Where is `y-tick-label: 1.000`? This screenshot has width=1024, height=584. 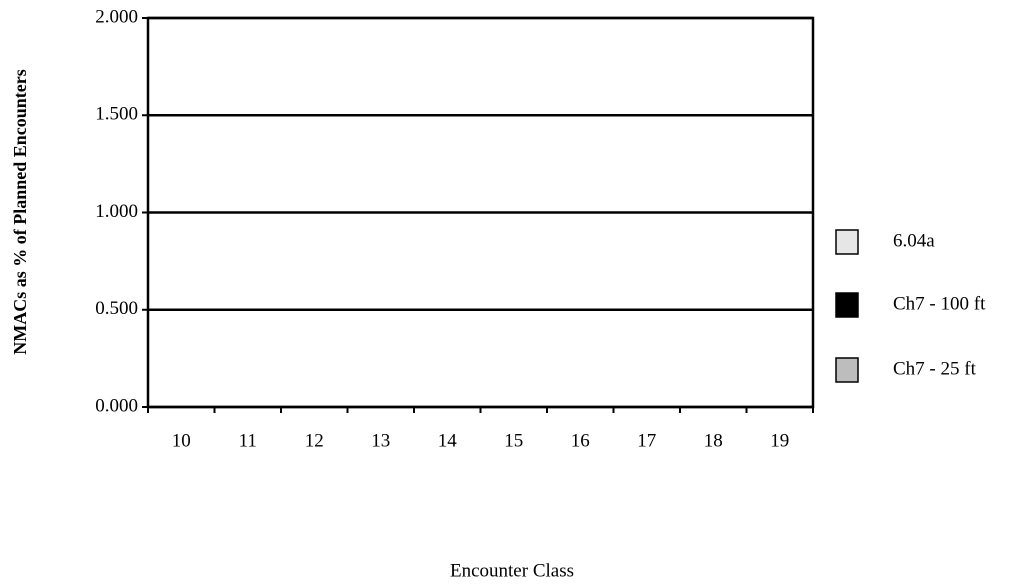
y-tick-label: 1.000 is located at coordinates (116, 211).